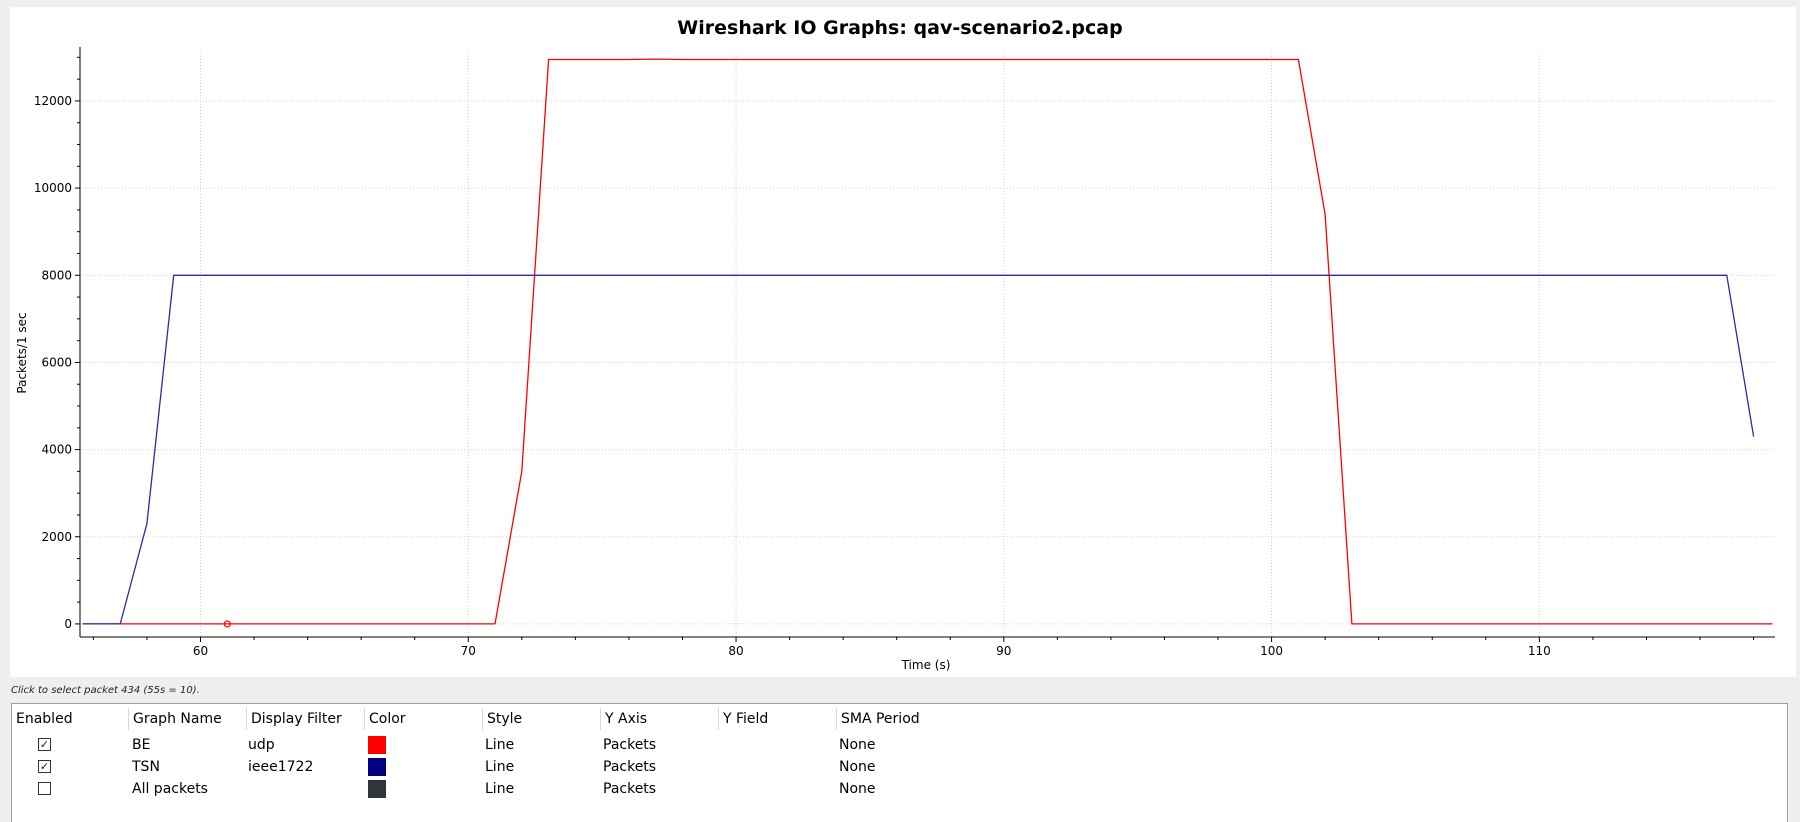 The image size is (1800, 822). I want to click on x-tick-label: 100, so click(1271, 651).